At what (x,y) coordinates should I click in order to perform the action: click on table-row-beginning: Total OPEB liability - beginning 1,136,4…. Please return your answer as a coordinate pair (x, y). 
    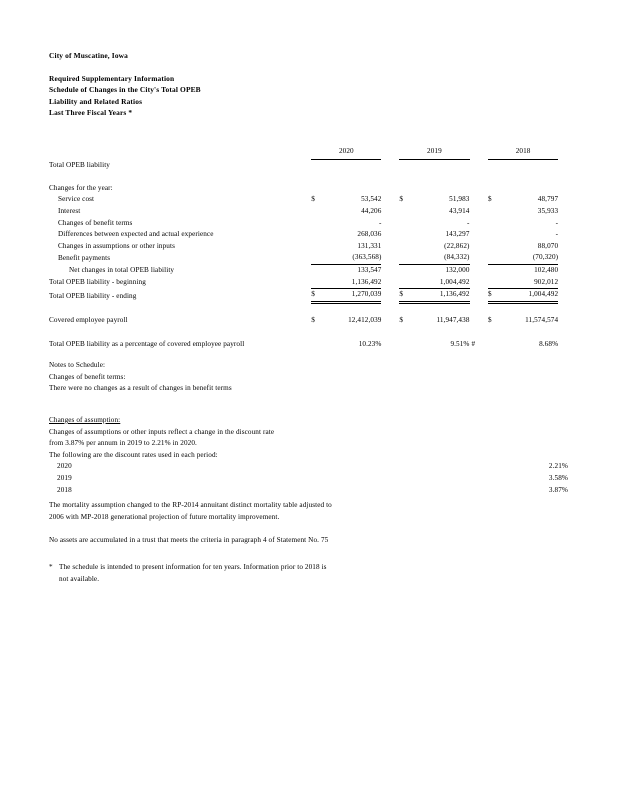
    Looking at the image, I should click on (309, 283).